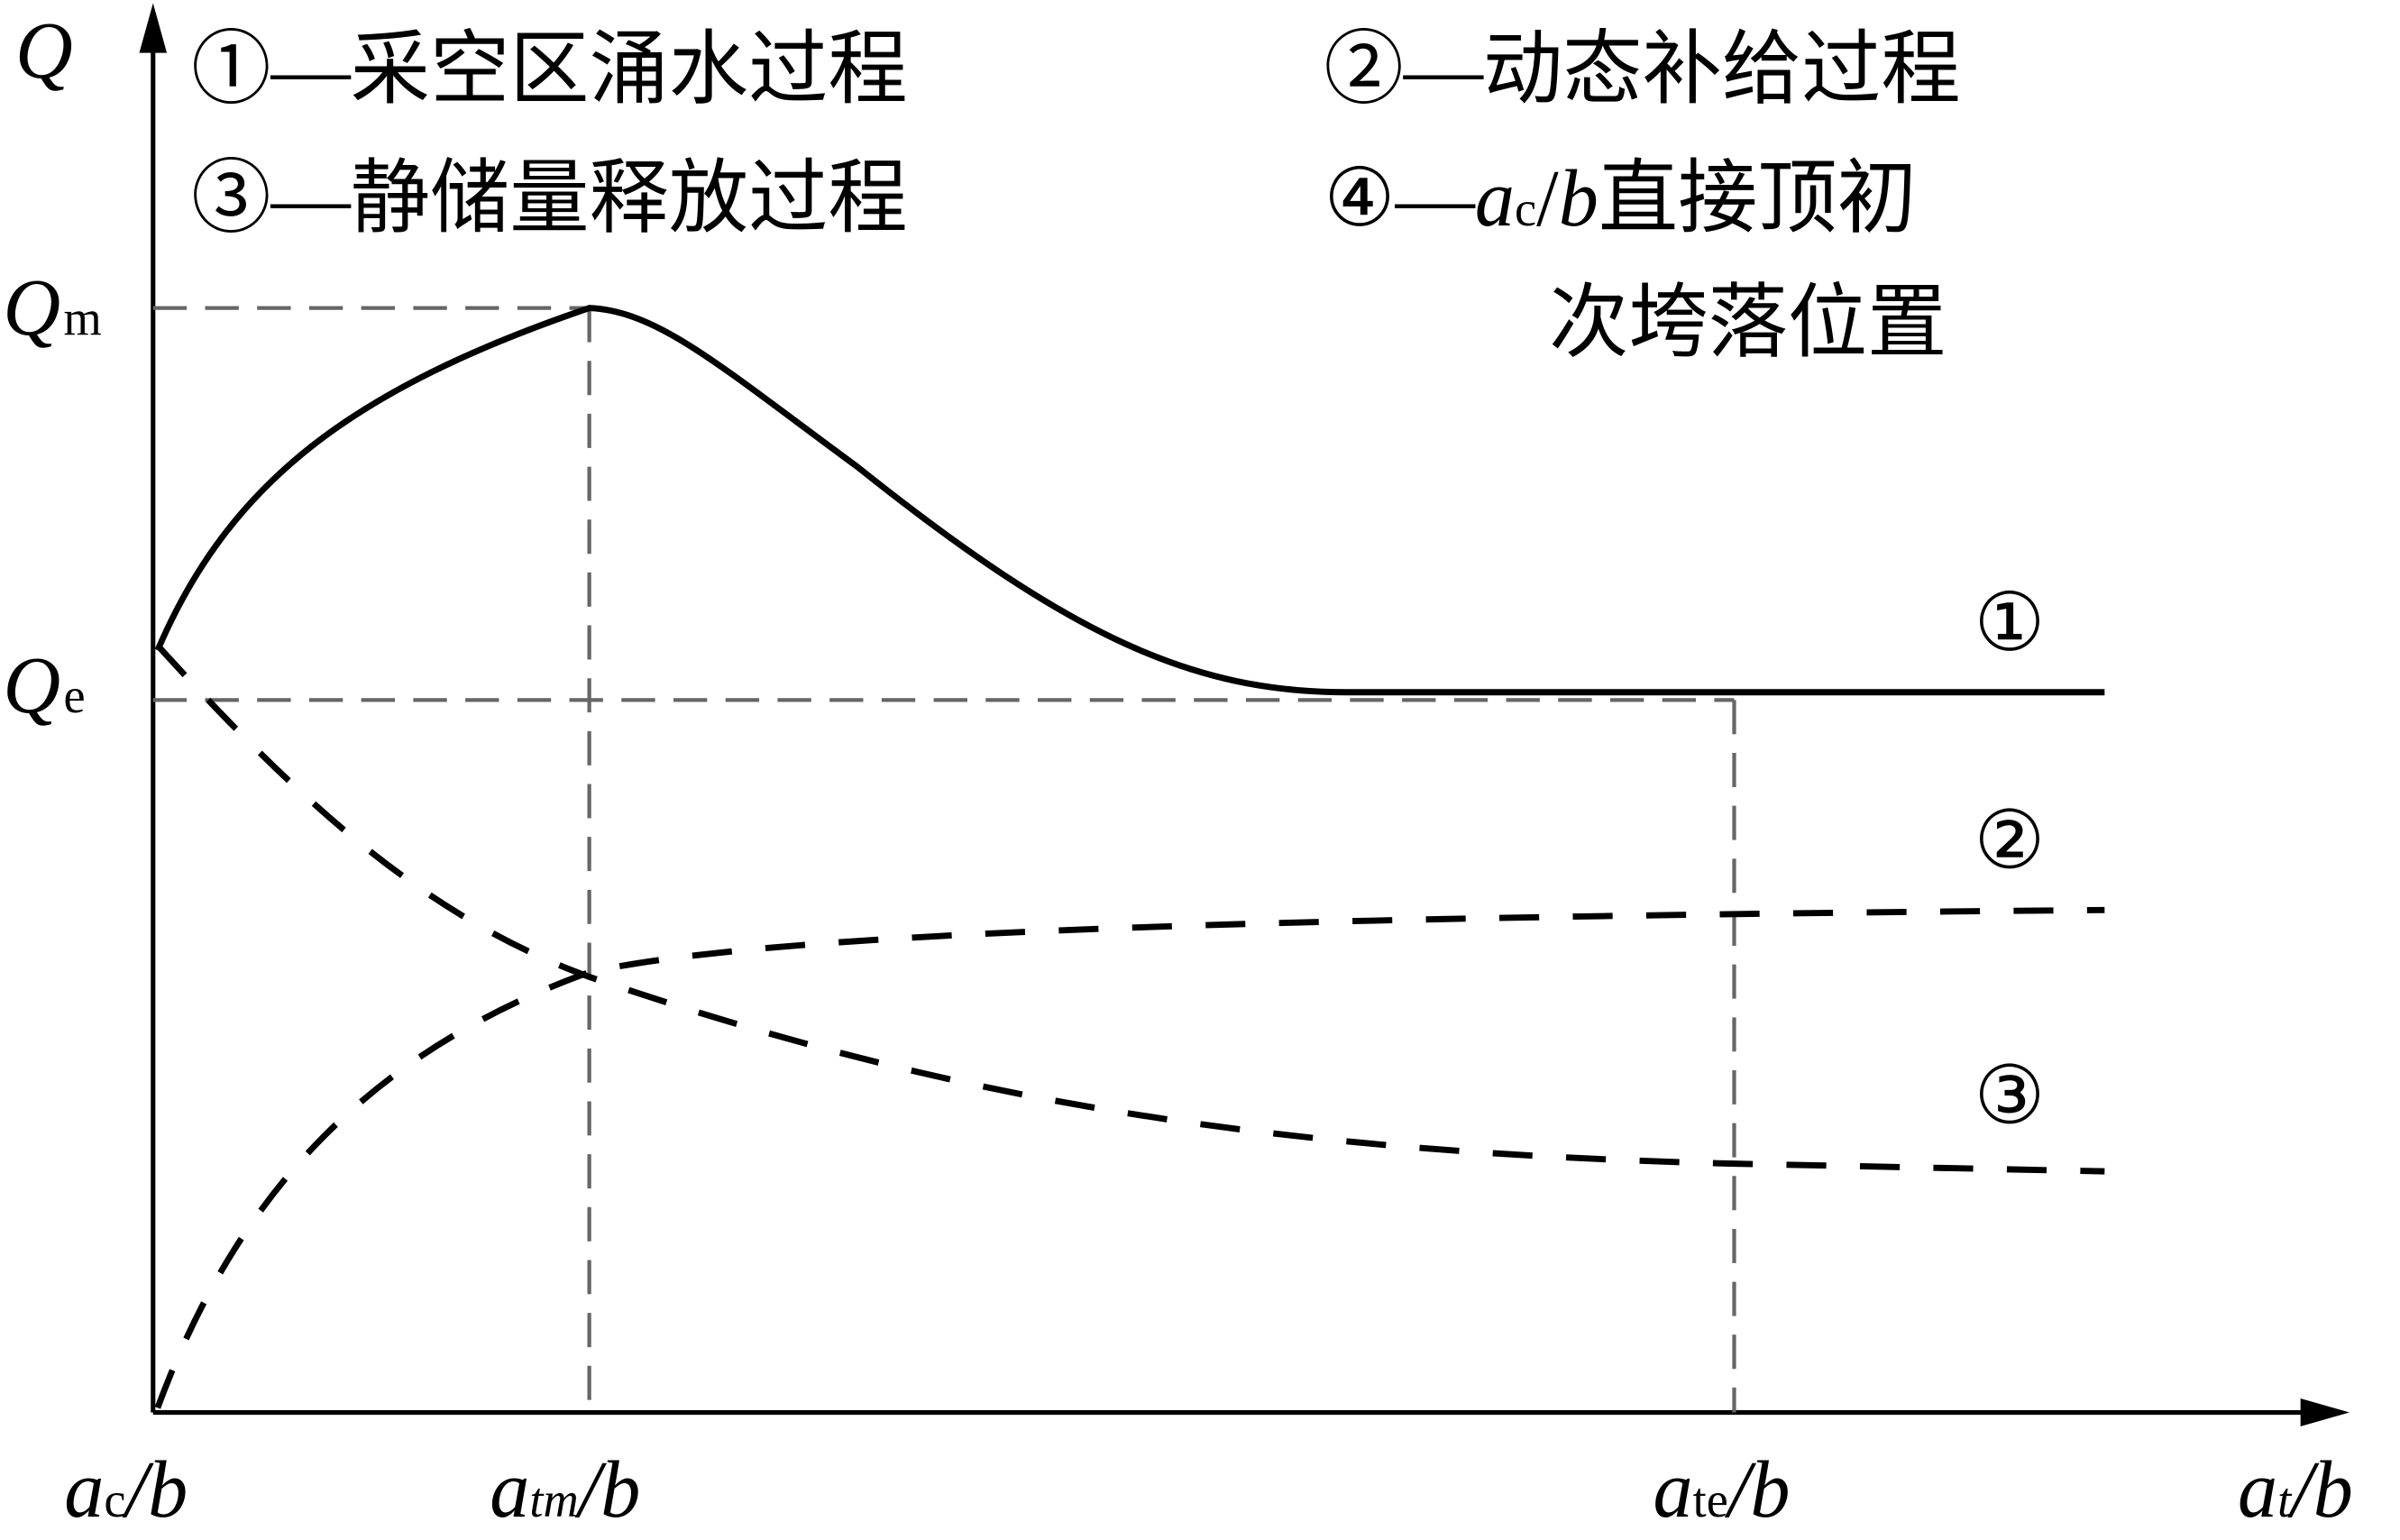  What do you see at coordinates (153, 28) in the screenshot?
I see `y-arrow` at bounding box center [153, 28].